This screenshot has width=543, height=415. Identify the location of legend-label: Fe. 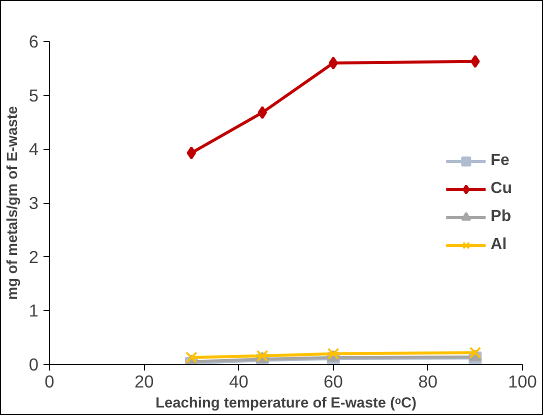
(500, 161).